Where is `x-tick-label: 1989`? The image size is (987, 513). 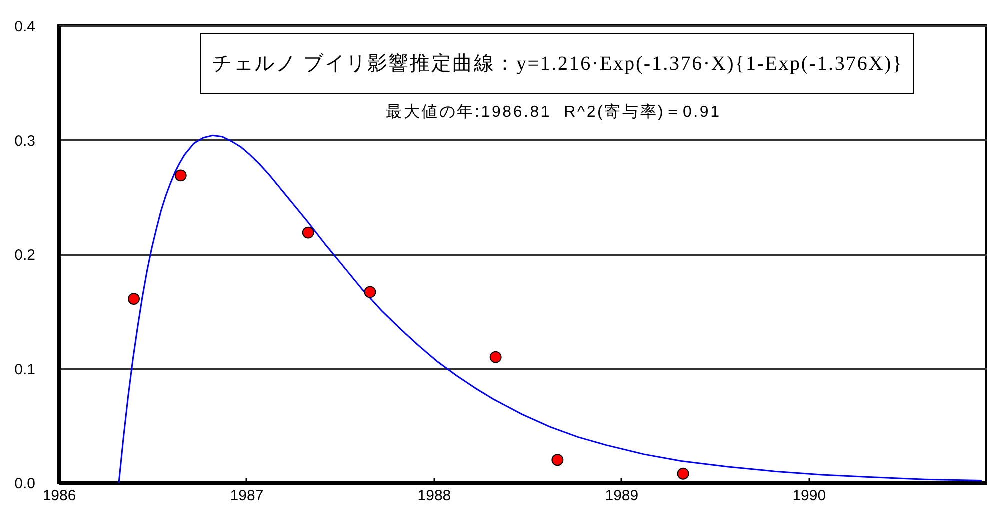 x-tick-label: 1989 is located at coordinates (622, 496).